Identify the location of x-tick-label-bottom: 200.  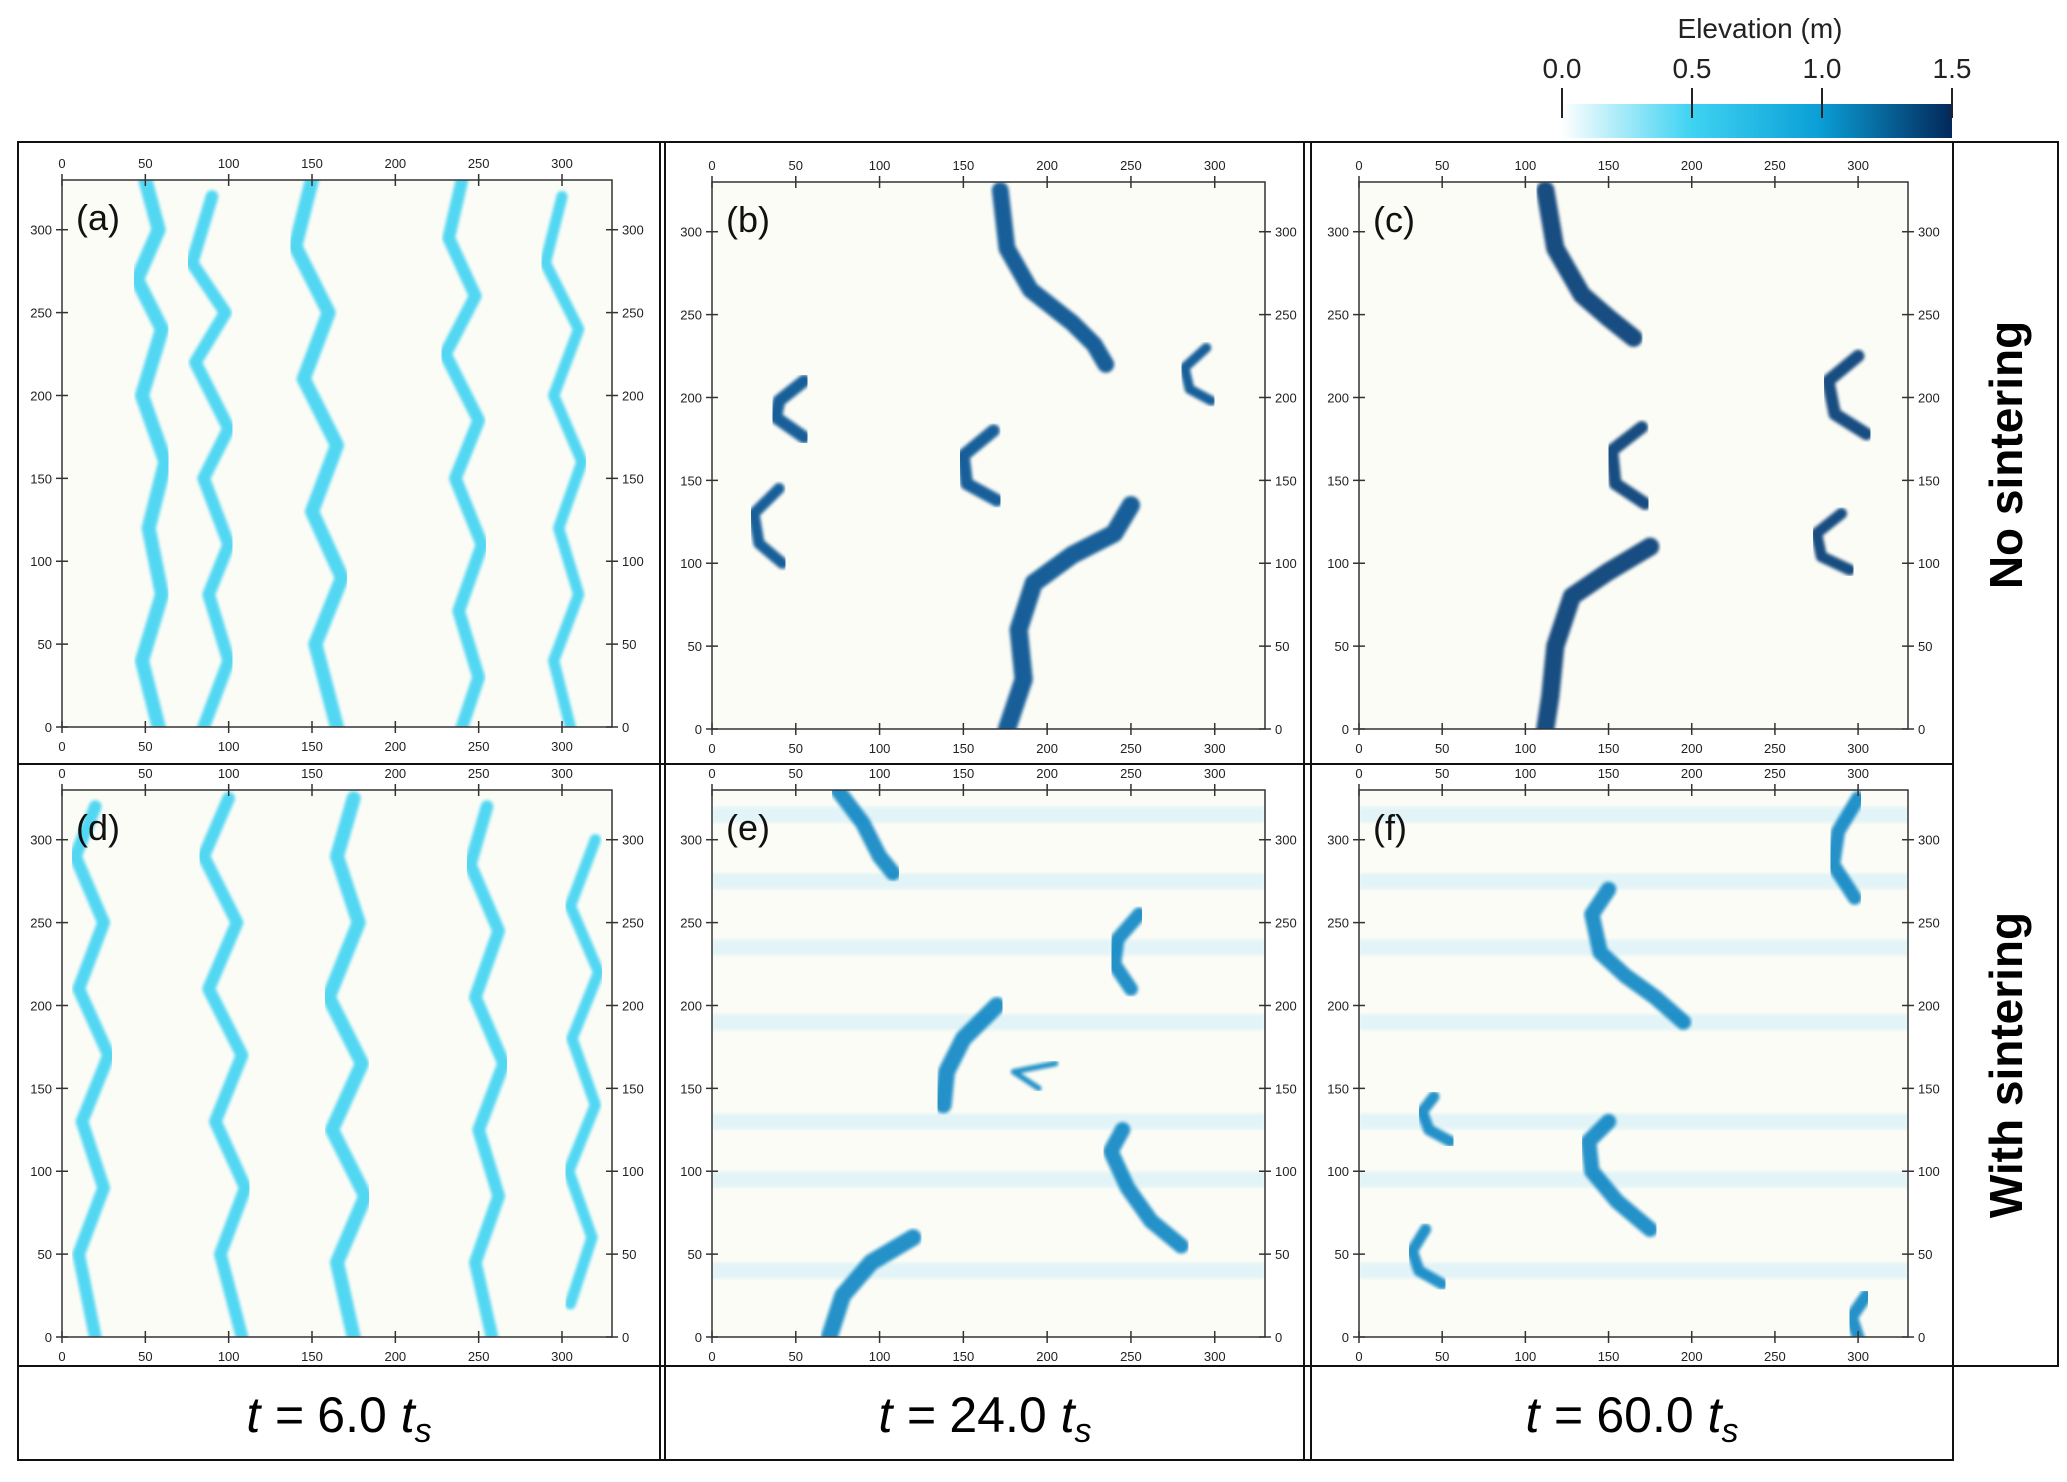
(395, 1356).